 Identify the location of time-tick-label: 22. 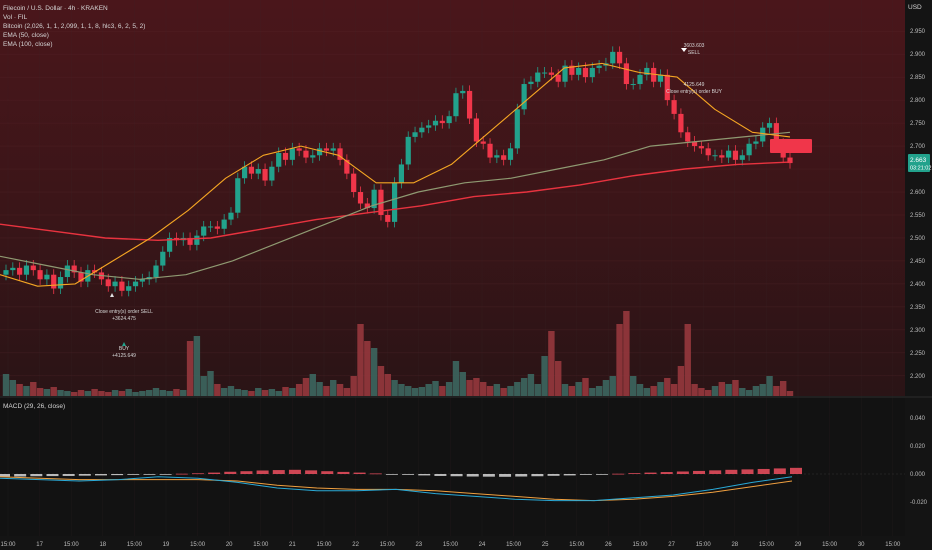
(355, 545).